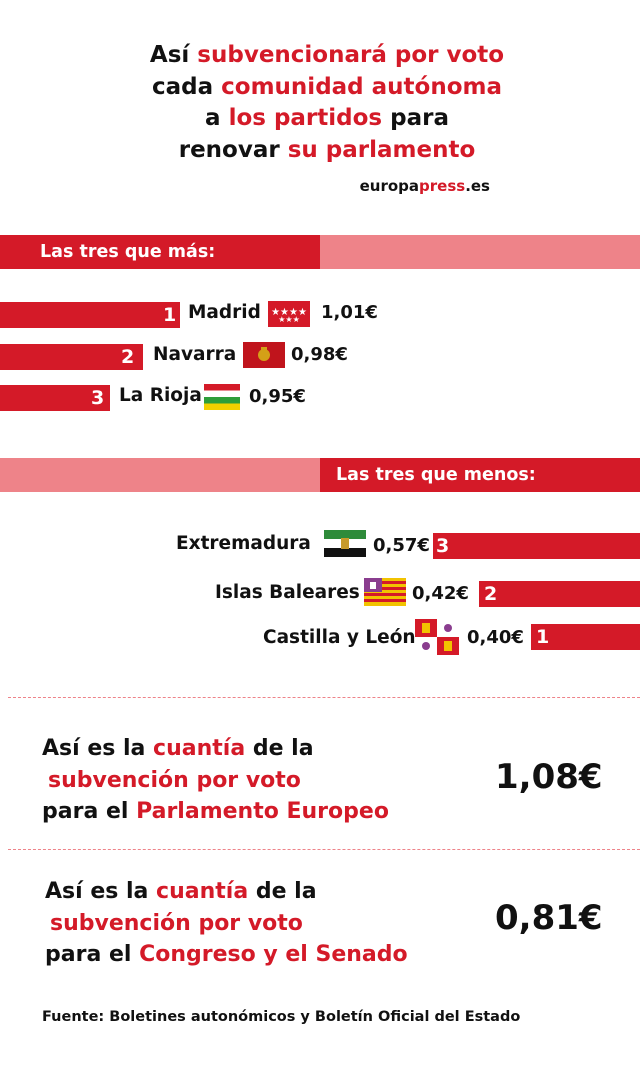  What do you see at coordinates (160, 395) in the screenshot?
I see `region-label: La Rioja` at bounding box center [160, 395].